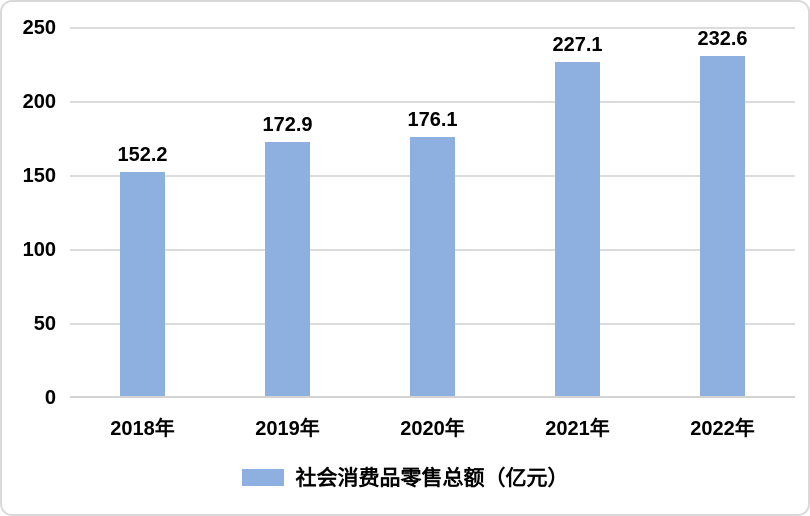 Image resolution: width=810 pixels, height=516 pixels. What do you see at coordinates (39, 102) in the screenshot?
I see `y-tick-label: 200` at bounding box center [39, 102].